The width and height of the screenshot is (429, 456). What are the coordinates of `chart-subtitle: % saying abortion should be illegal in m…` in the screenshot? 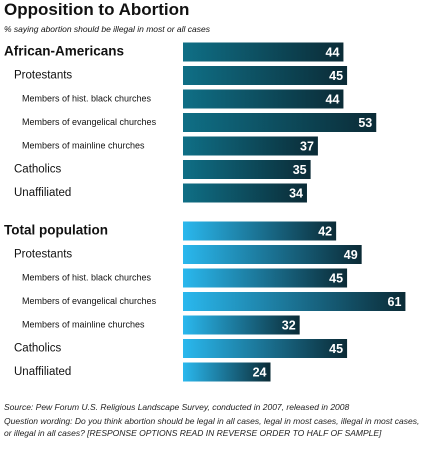 It's located at (107, 29).